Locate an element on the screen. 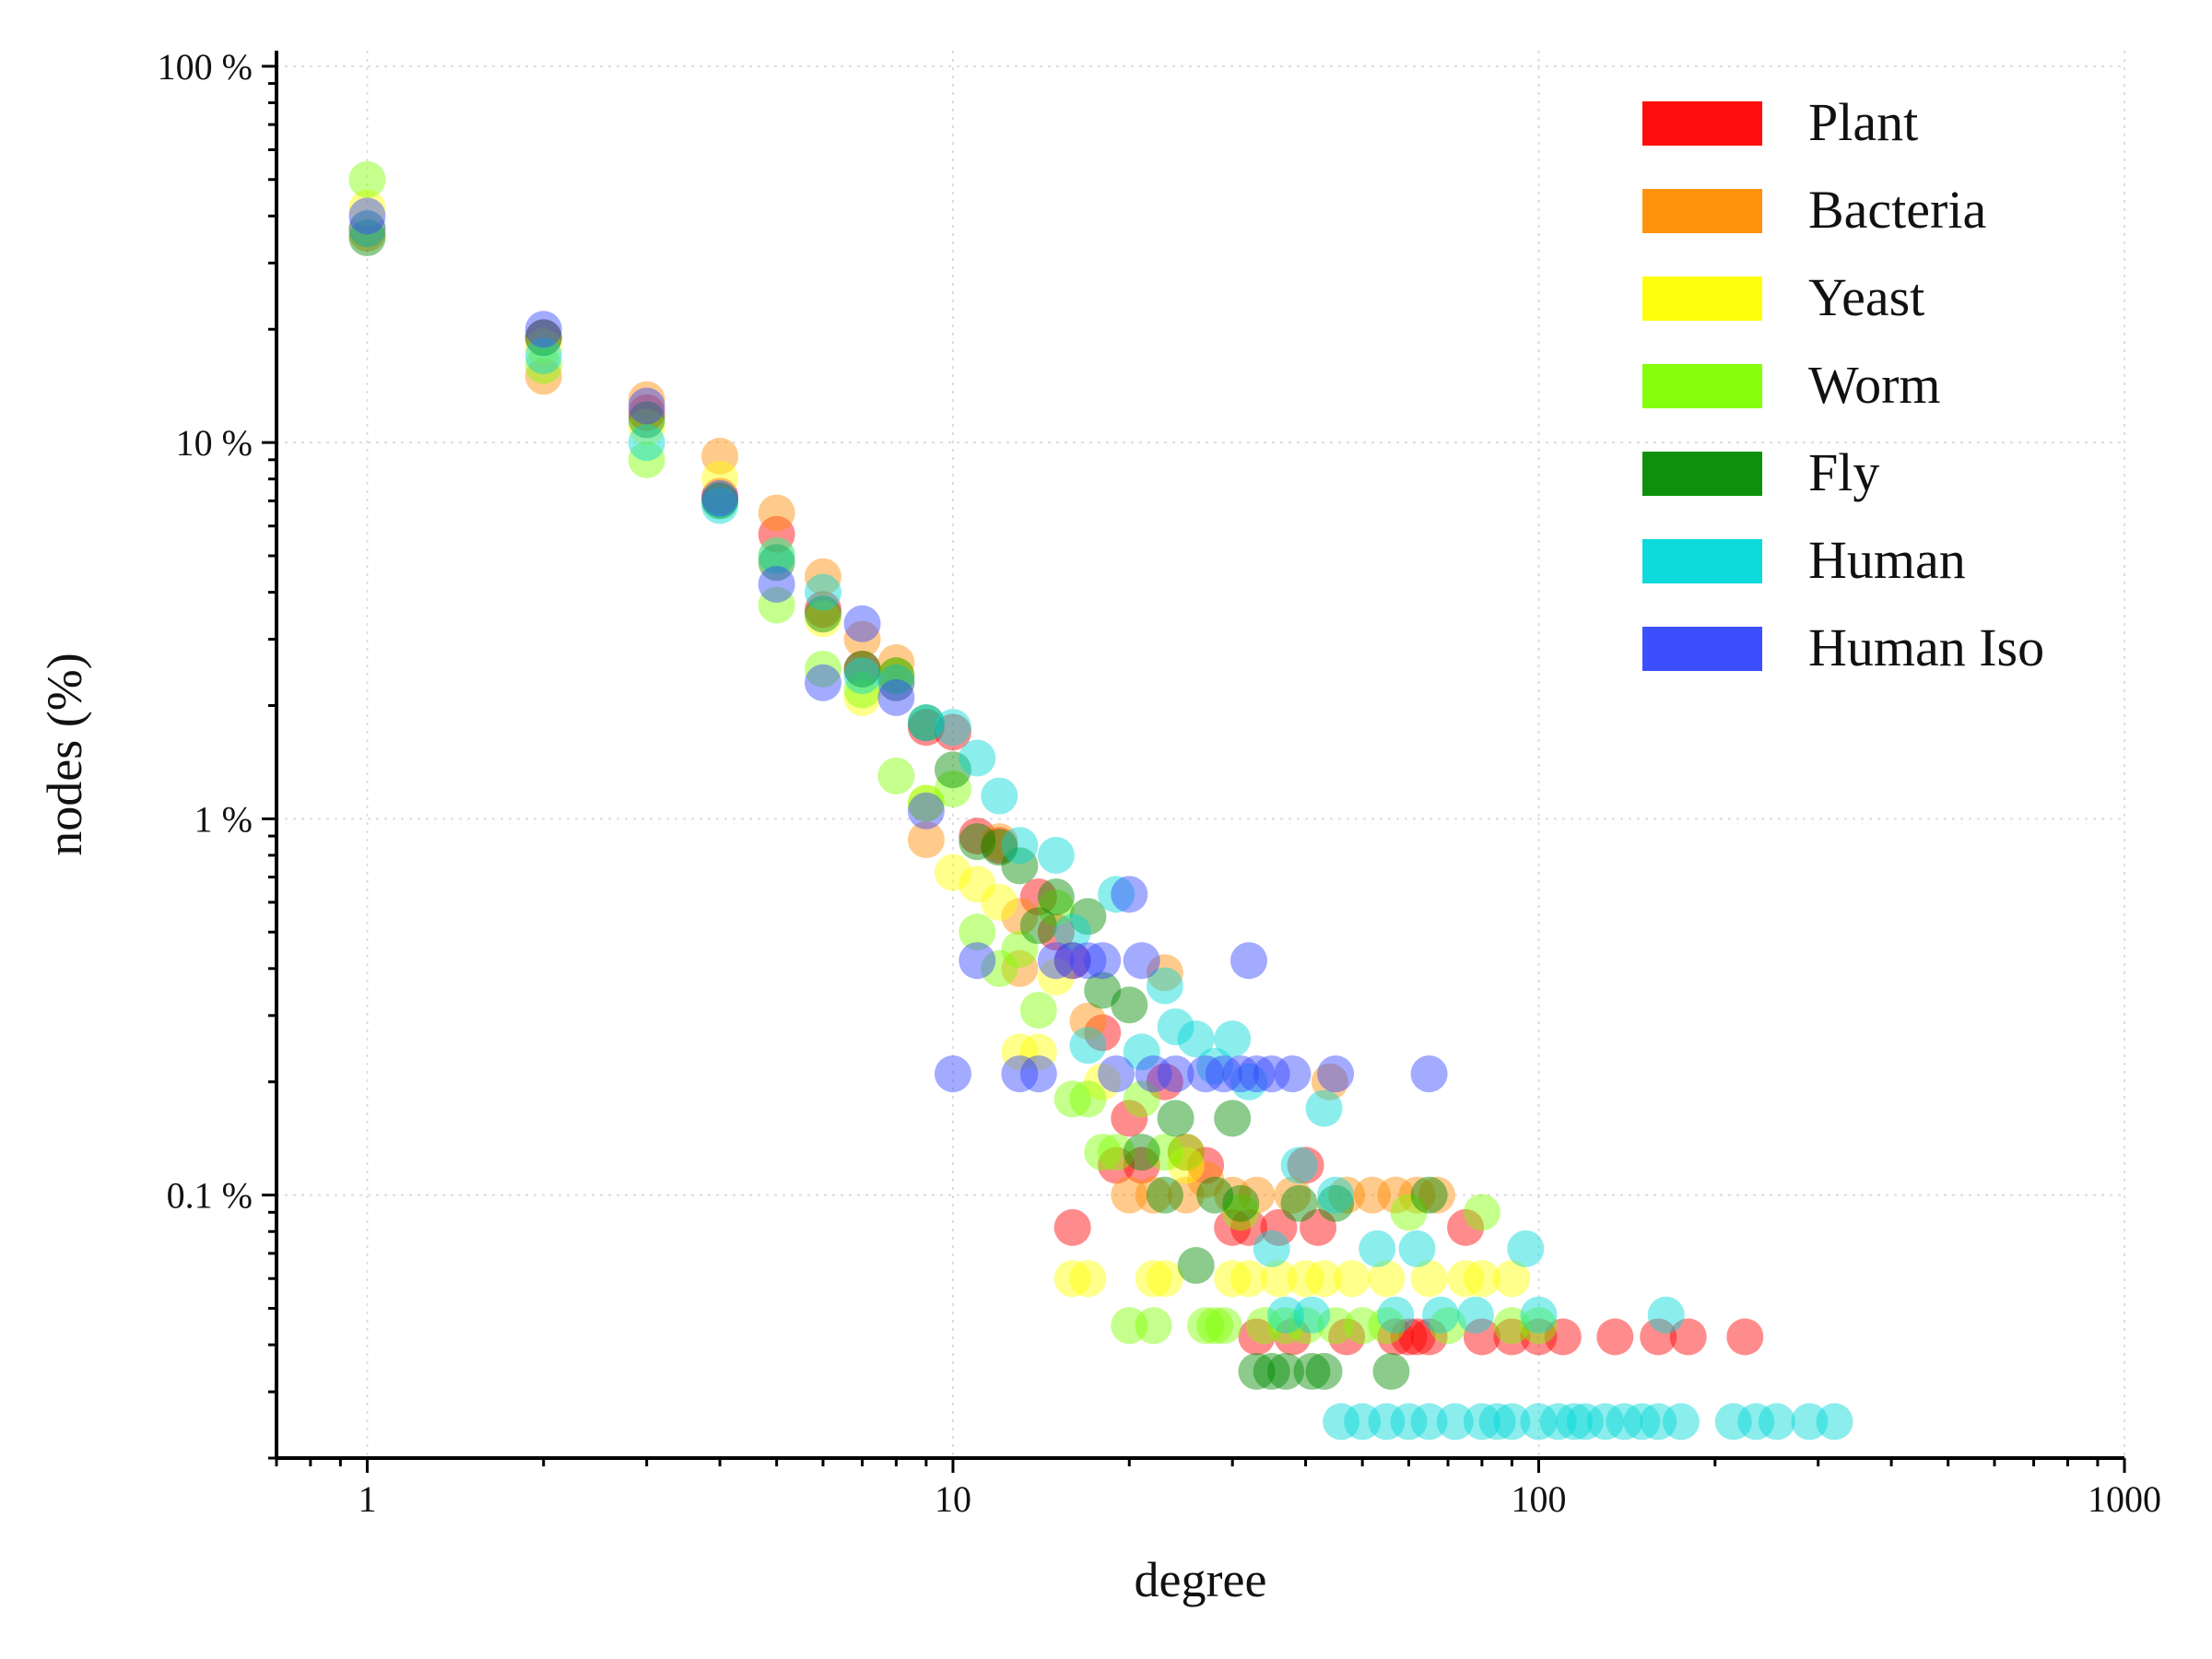 This screenshot has height=1659, width=2212. legend-label: Human is located at coordinates (1887, 560).